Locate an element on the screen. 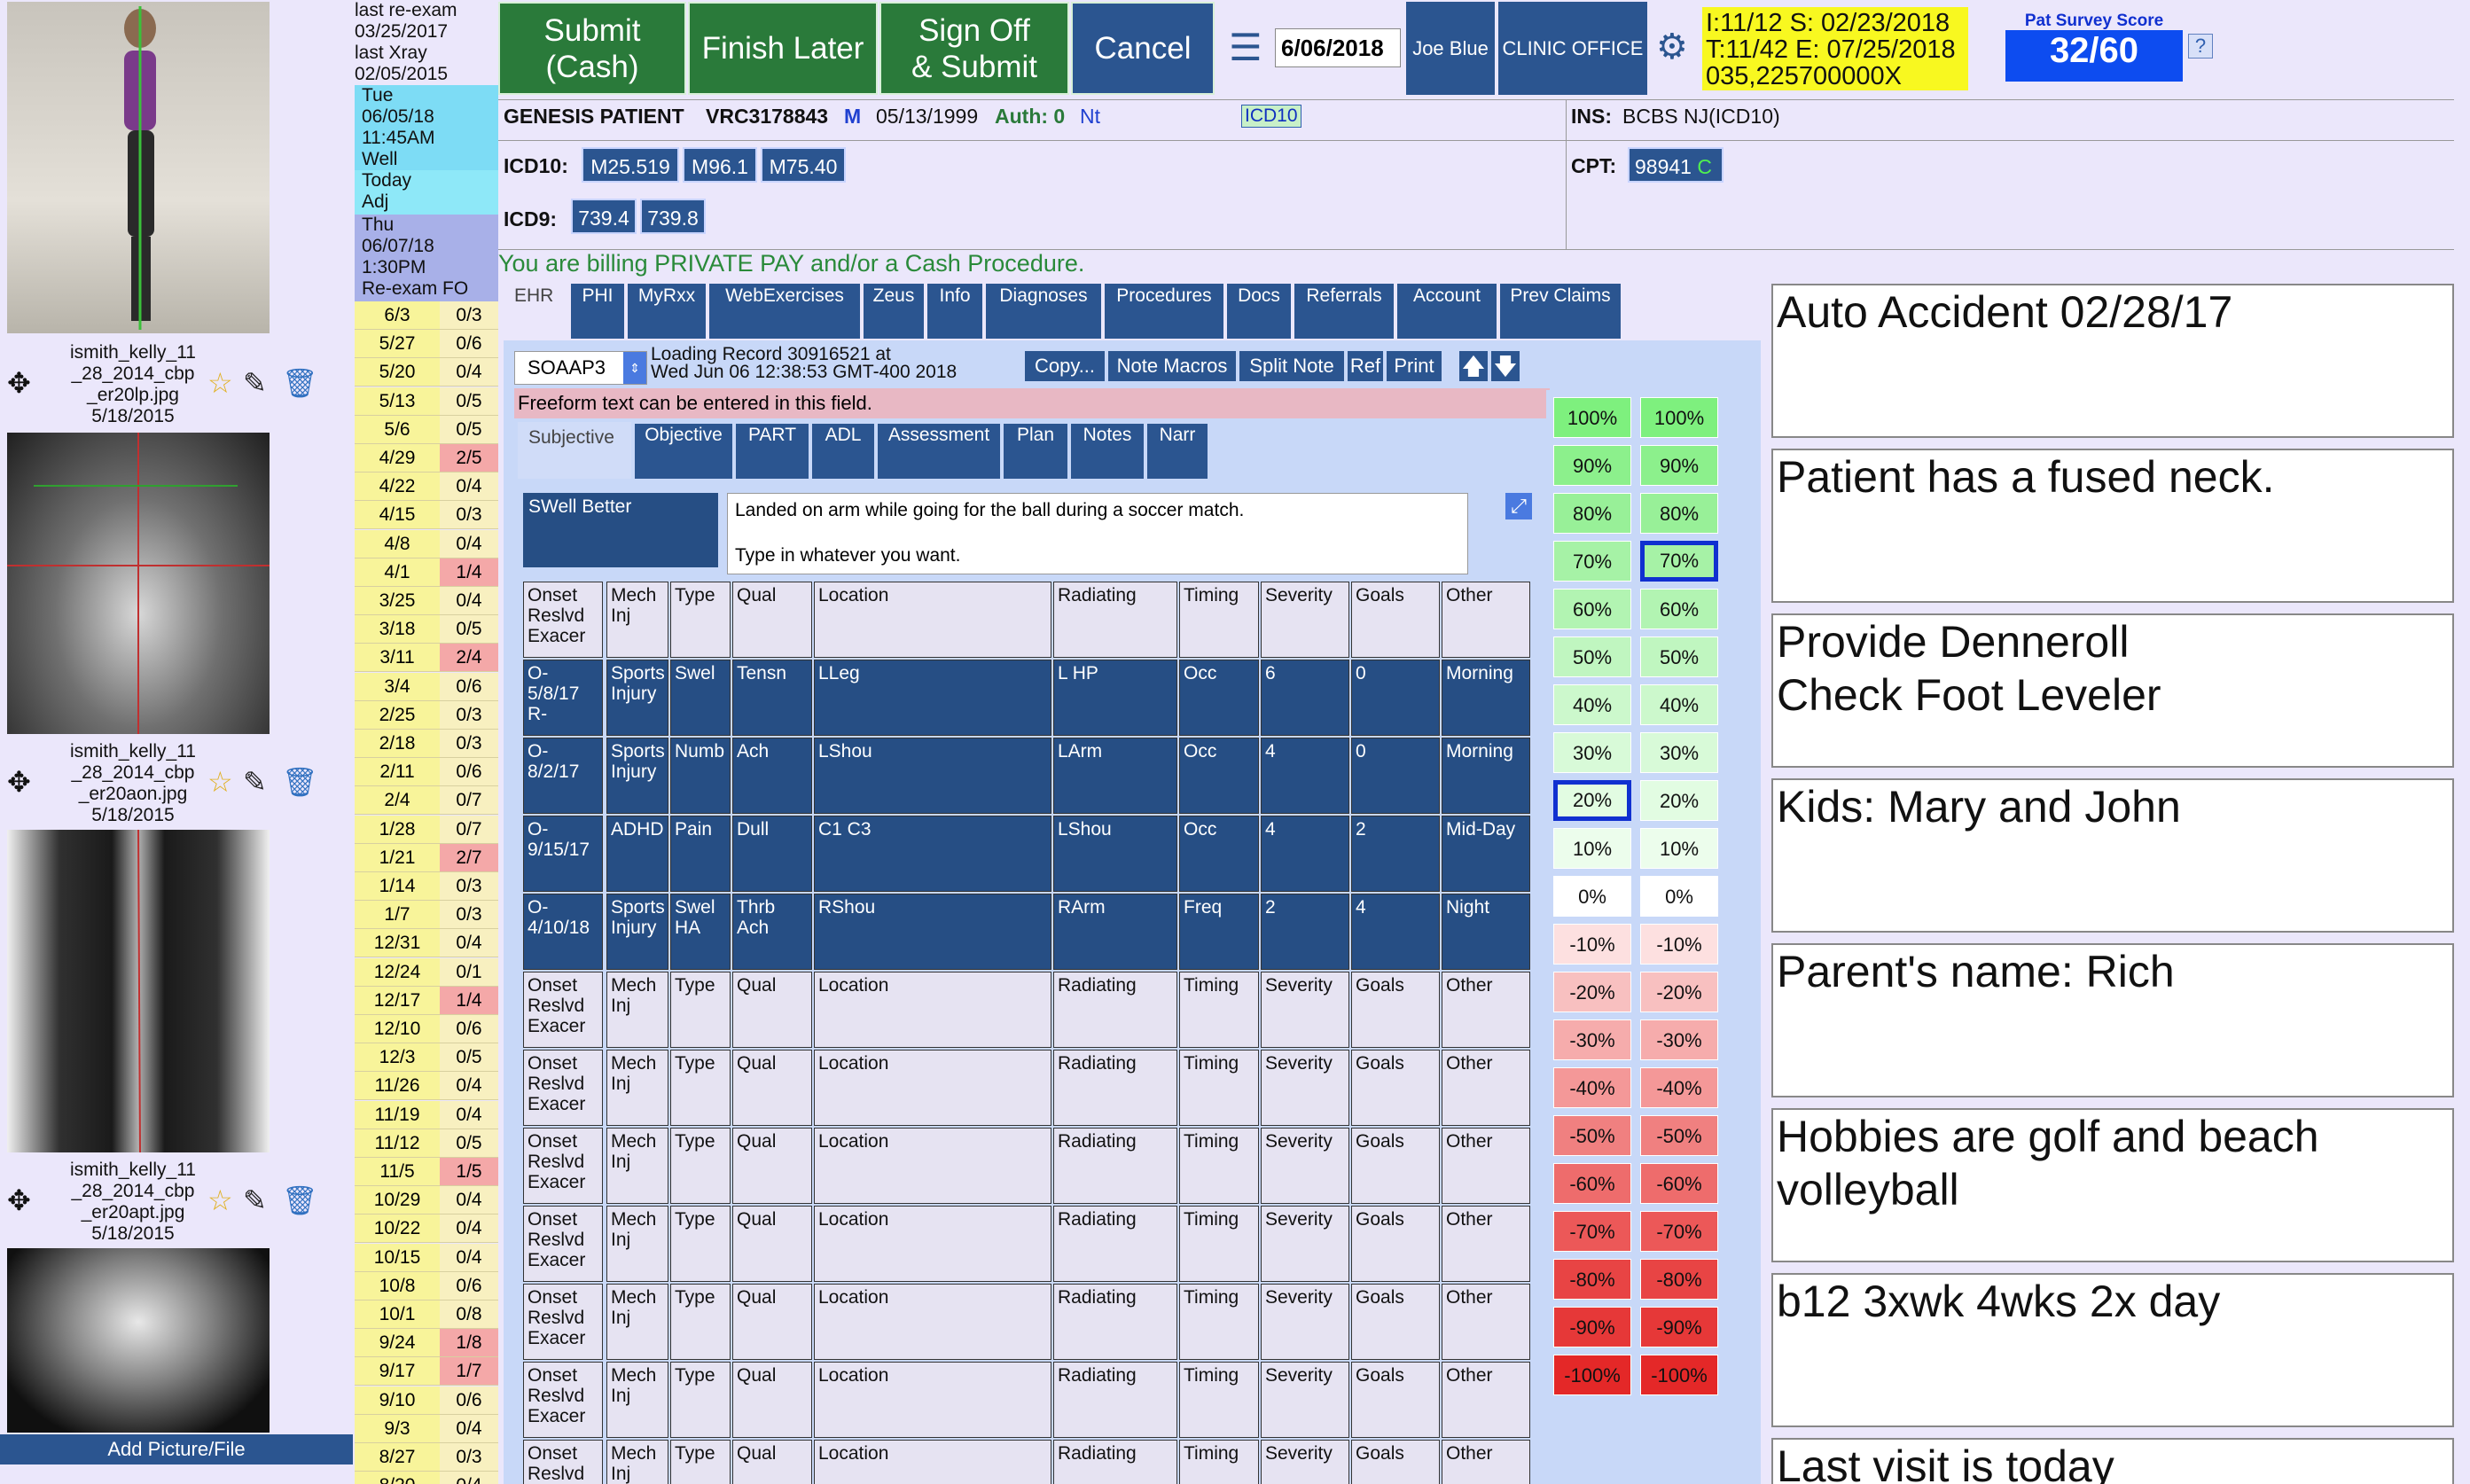 The height and width of the screenshot is (1484, 2470). visit-row: 1/28 0/7 is located at coordinates (426, 829).